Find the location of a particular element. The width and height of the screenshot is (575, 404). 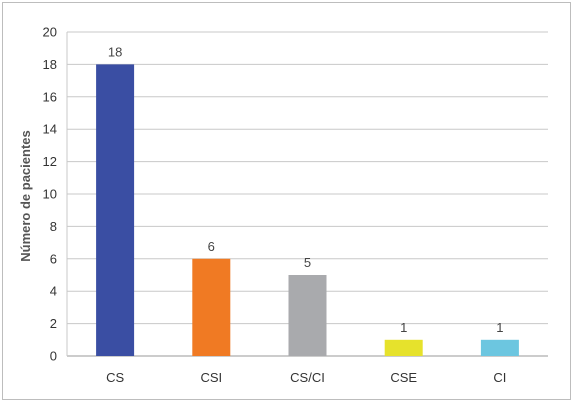

bar-csi is located at coordinates (211, 307).